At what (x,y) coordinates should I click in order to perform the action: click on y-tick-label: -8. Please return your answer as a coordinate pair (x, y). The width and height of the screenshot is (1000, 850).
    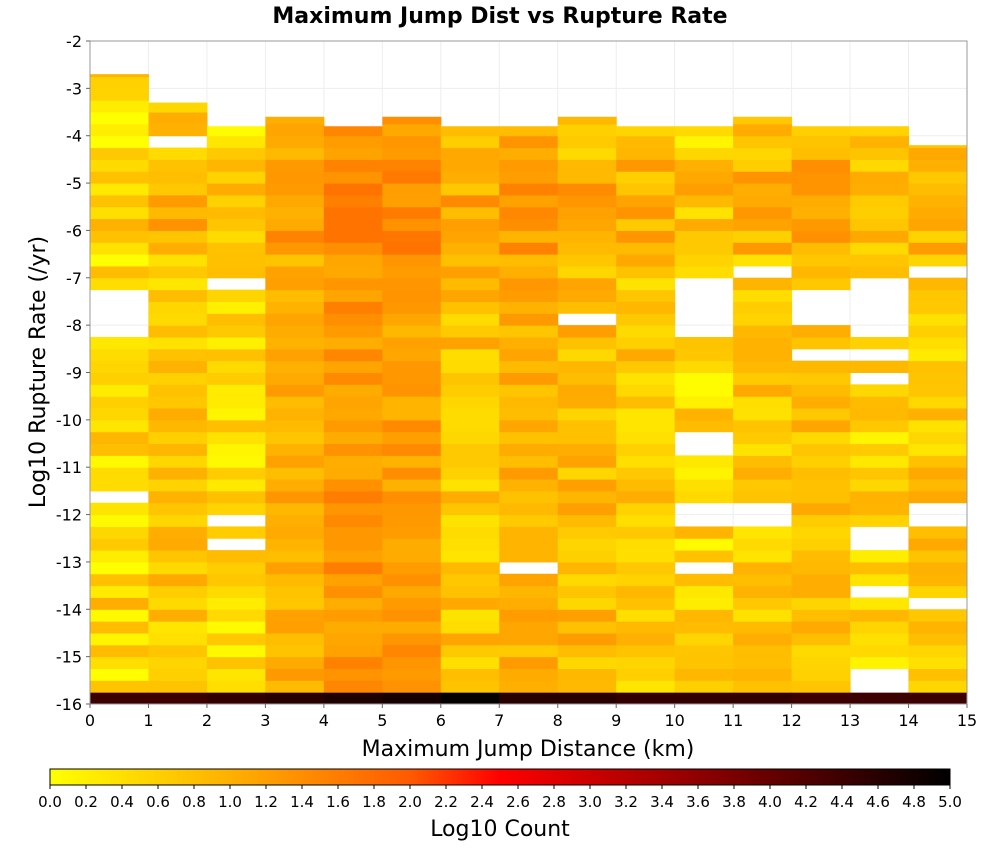
    Looking at the image, I should click on (74, 325).